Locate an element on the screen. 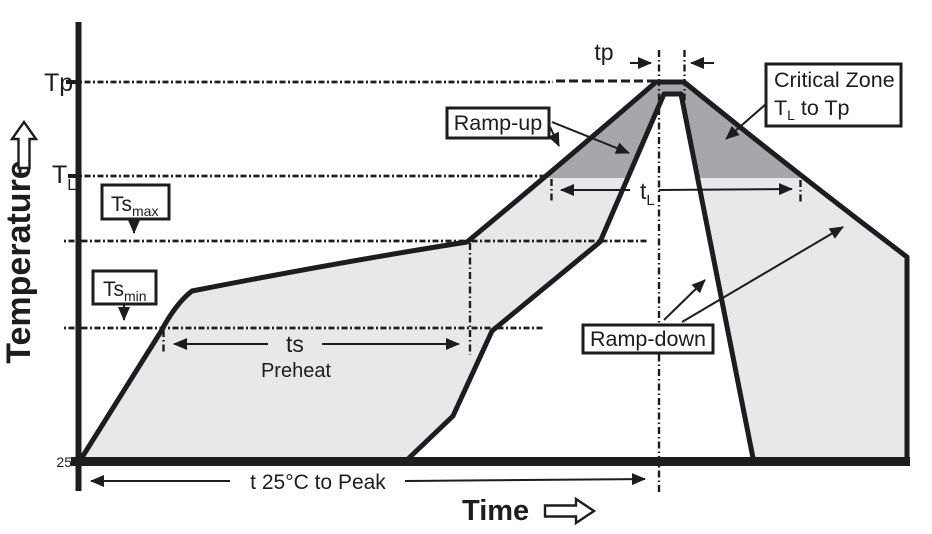  rampup-callout-arrow-inner is located at coordinates (590, 137).